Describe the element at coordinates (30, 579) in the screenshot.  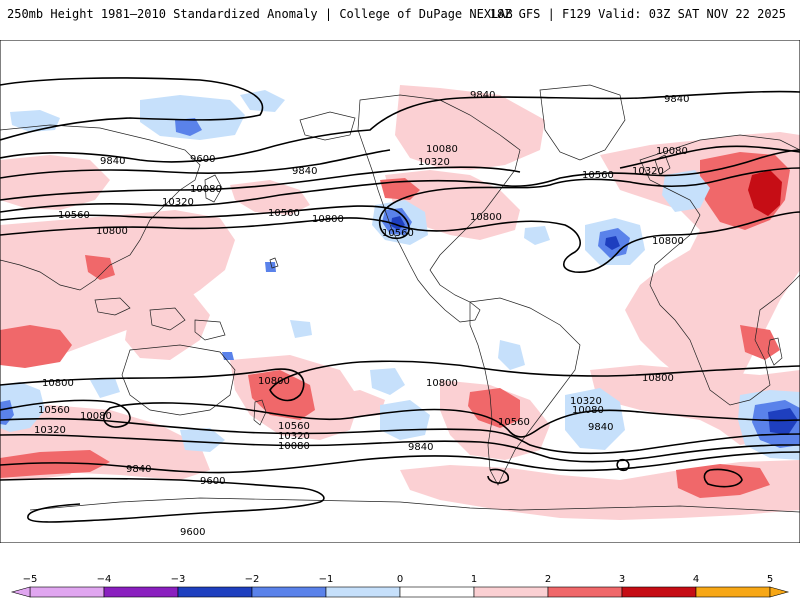
I see `colorbar-tick-label: −5` at that location.